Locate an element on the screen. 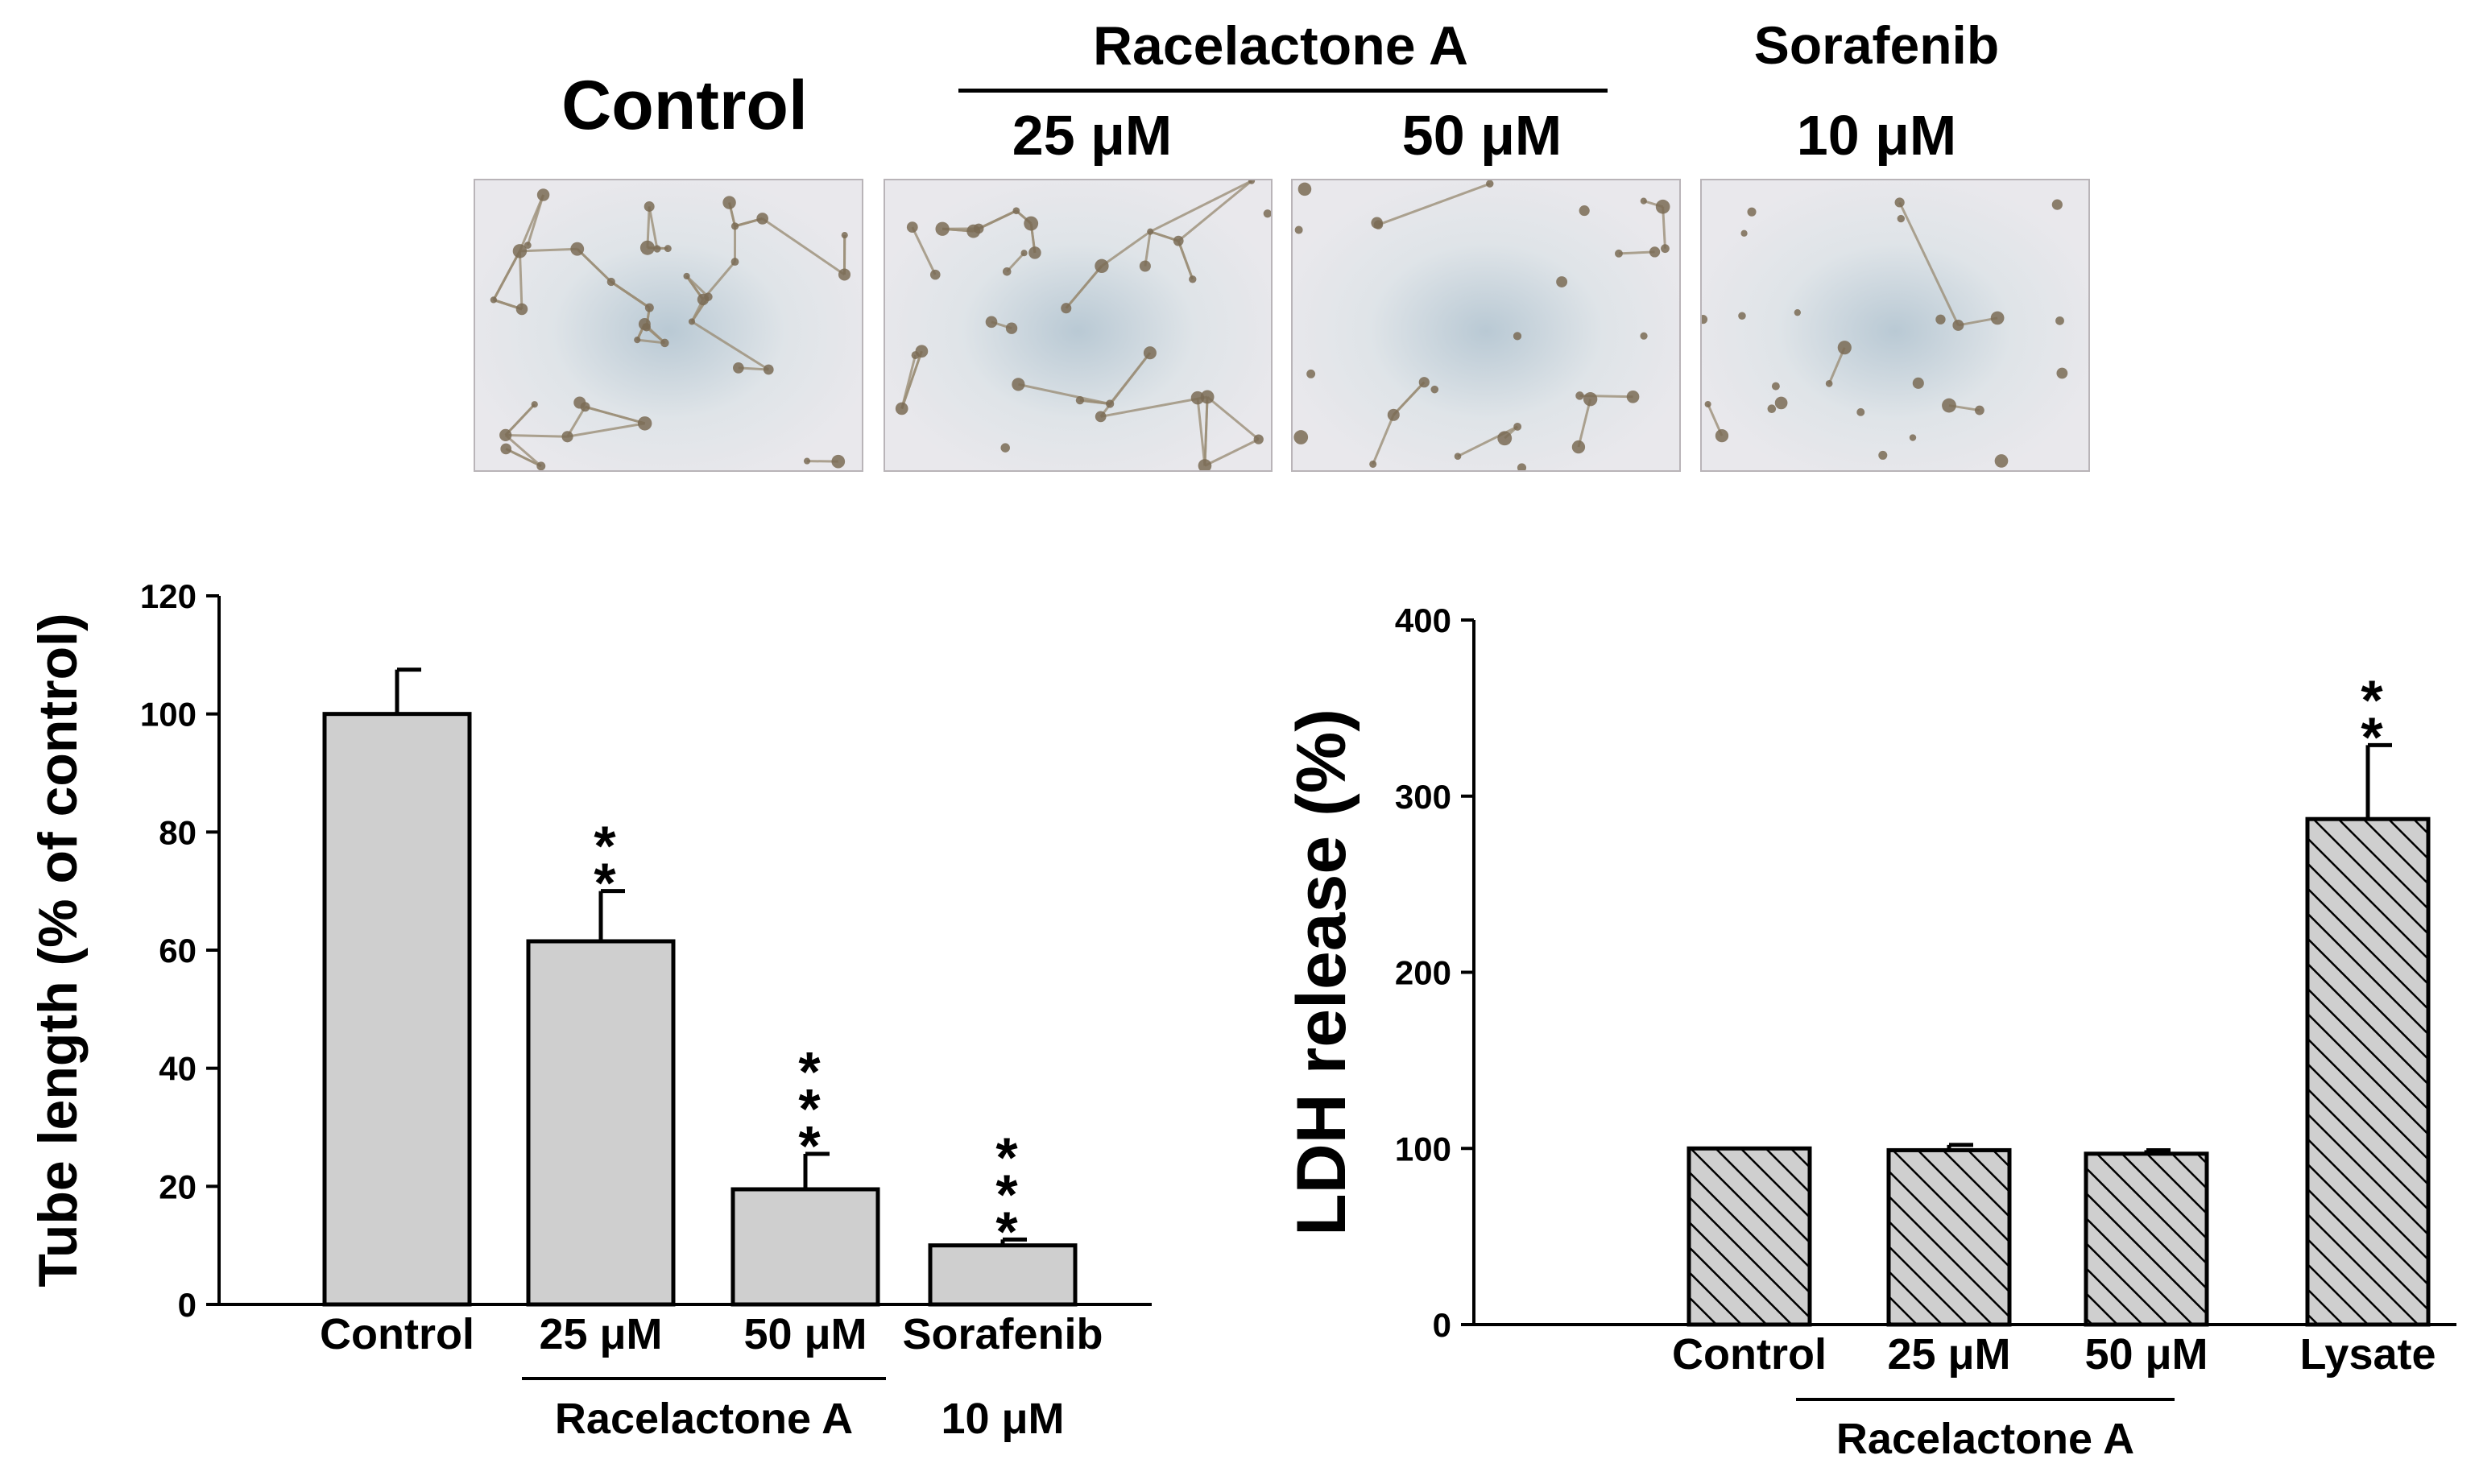  y-axis-label: Tube length (% of control) is located at coordinates (58, 950).